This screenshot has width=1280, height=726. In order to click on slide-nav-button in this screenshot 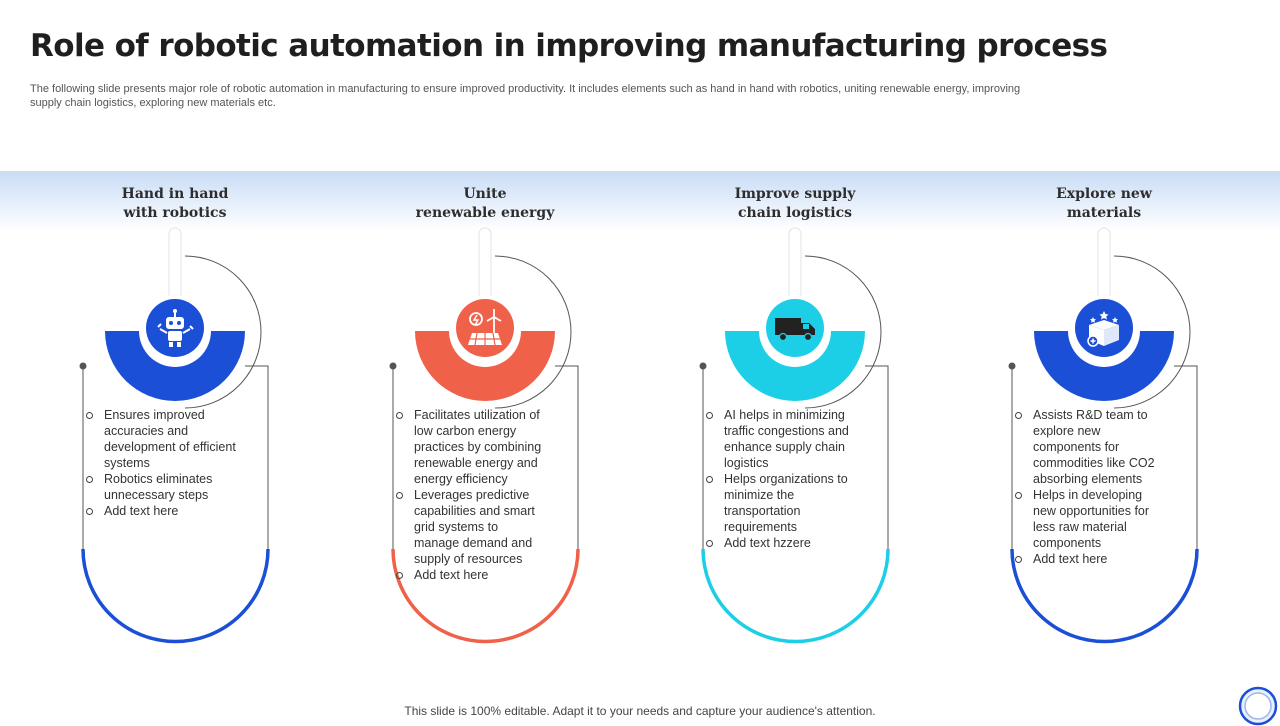, I will do `click(1258, 706)`.